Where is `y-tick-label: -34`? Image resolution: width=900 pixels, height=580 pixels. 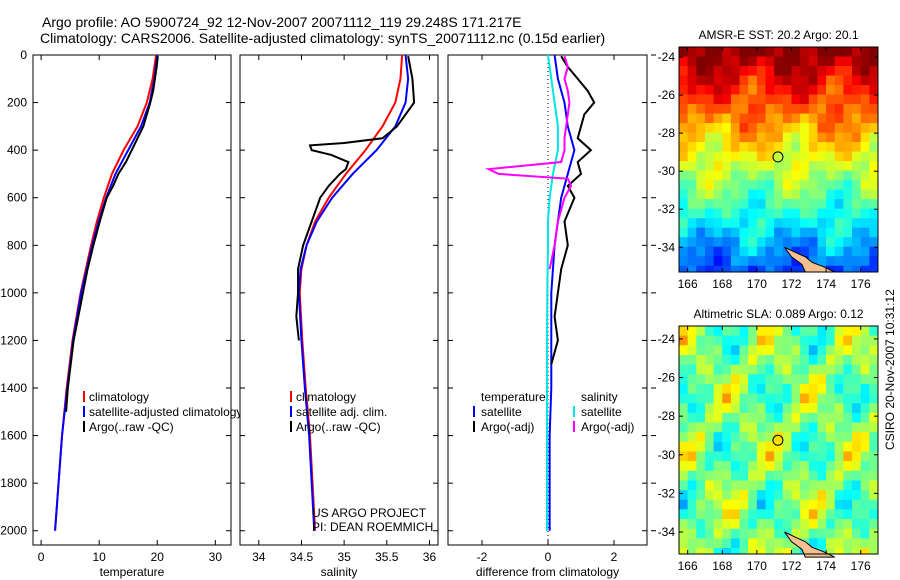 y-tick-label: -34 is located at coordinates (667, 532).